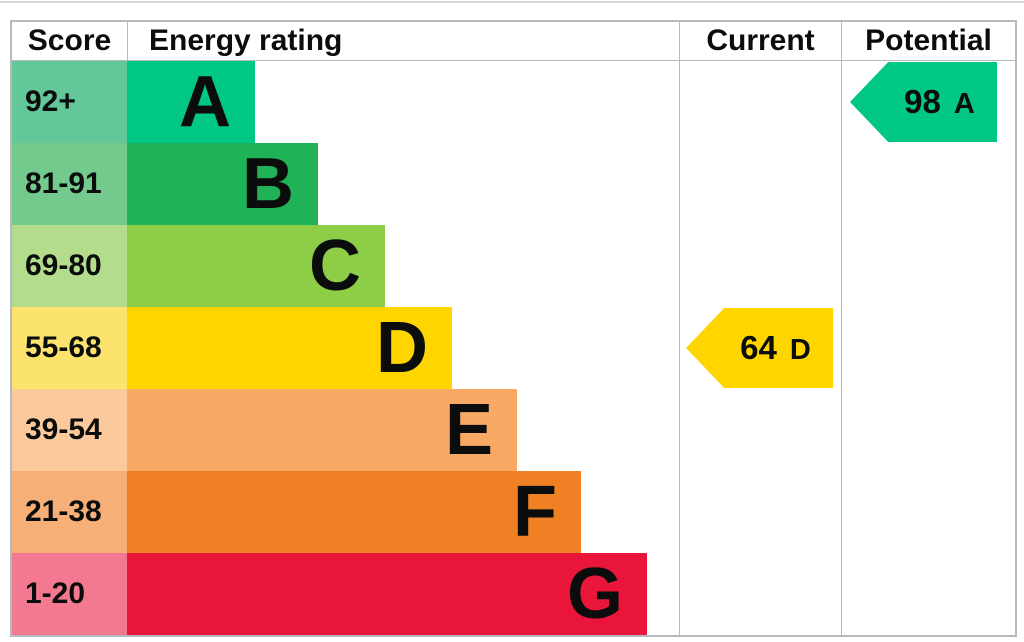  I want to click on score-cell-a: 92+, so click(69, 102).